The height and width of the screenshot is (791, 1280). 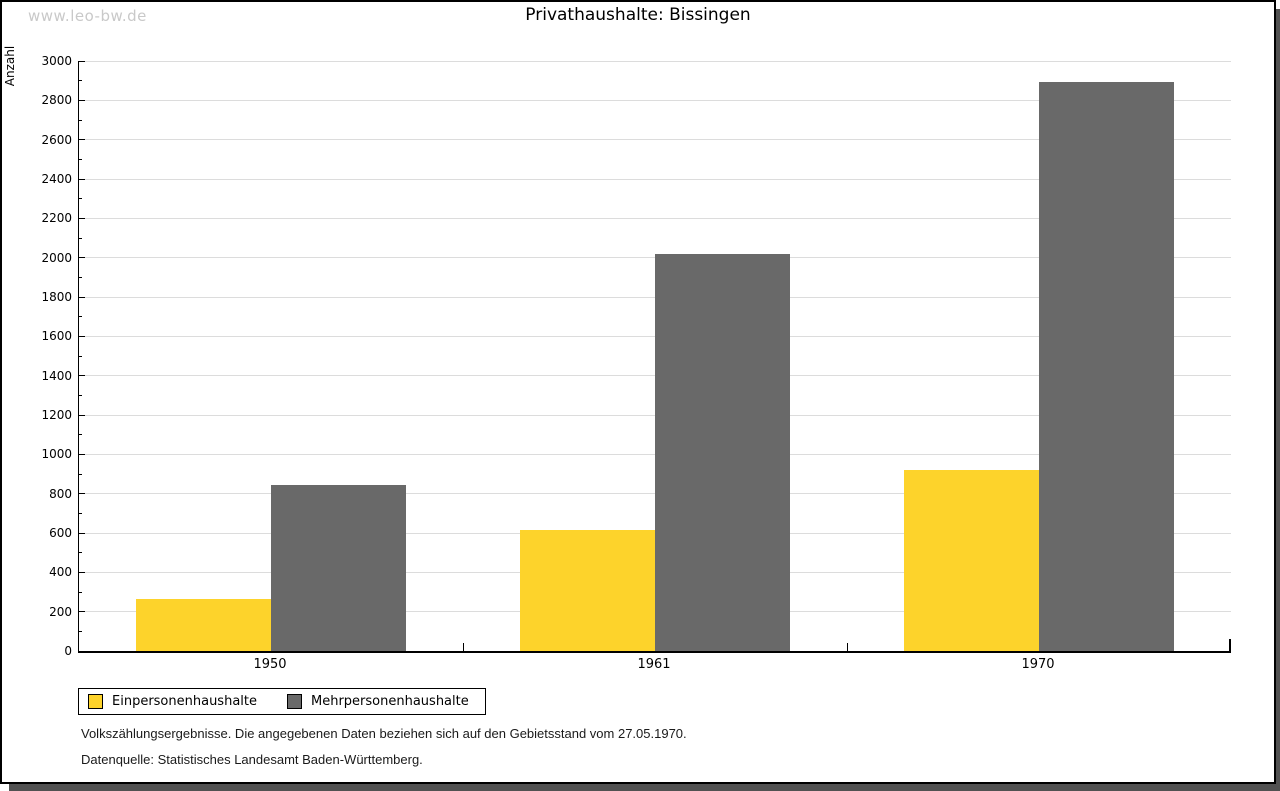 What do you see at coordinates (80, 277) in the screenshot?
I see `y-minor-tick-1900` at bounding box center [80, 277].